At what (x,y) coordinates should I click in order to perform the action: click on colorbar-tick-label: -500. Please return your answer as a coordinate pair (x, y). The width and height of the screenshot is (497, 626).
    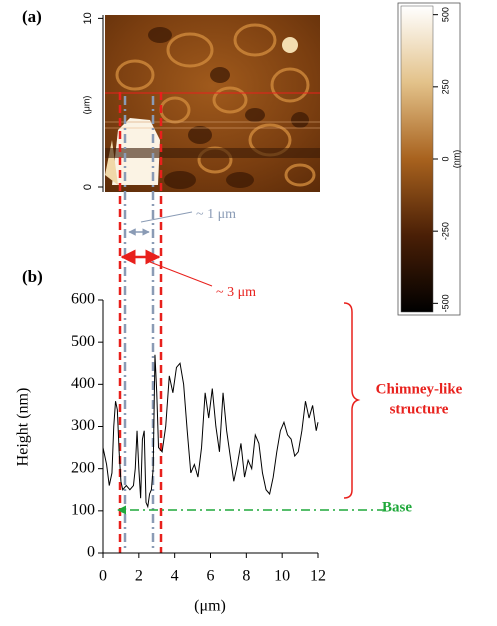
    Looking at the image, I should click on (445, 303).